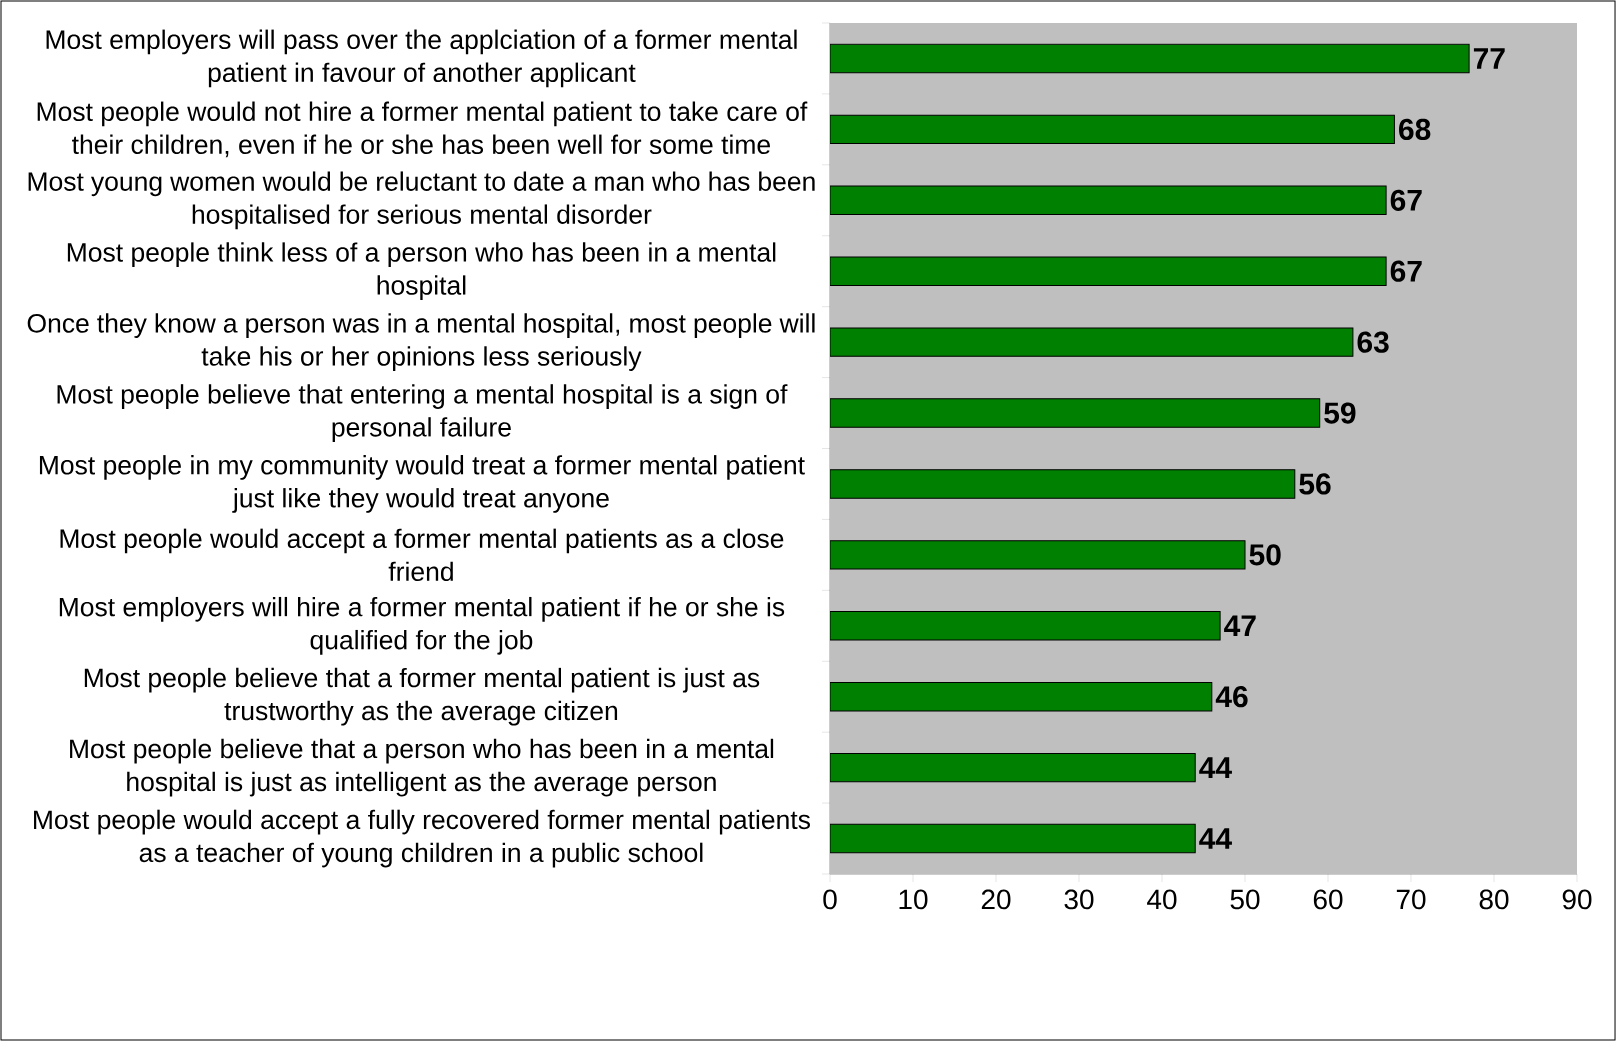  What do you see at coordinates (421, 342) in the screenshot?
I see `y-tick-label: Once they know a person was in a mental hospital, most people will take his or her opinions less seriously` at bounding box center [421, 342].